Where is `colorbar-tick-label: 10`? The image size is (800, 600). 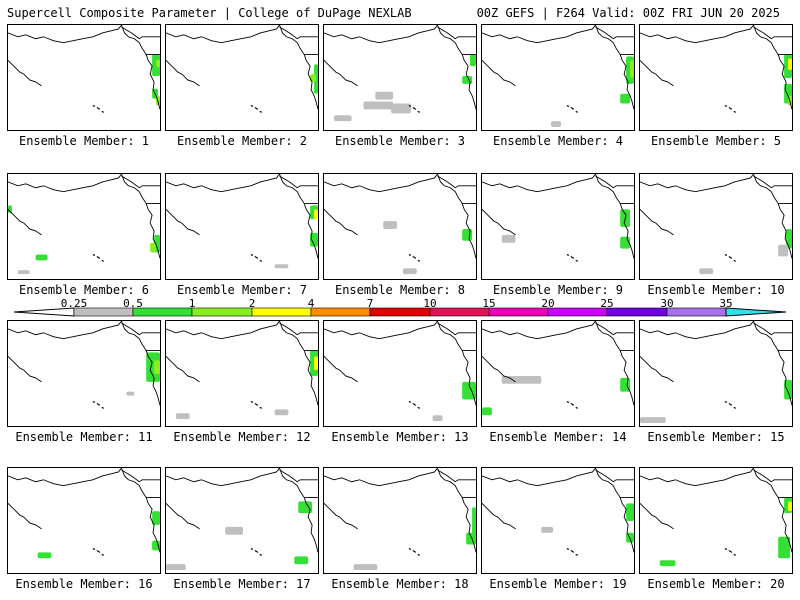
colorbar-tick-label: 10 is located at coordinates (430, 303).